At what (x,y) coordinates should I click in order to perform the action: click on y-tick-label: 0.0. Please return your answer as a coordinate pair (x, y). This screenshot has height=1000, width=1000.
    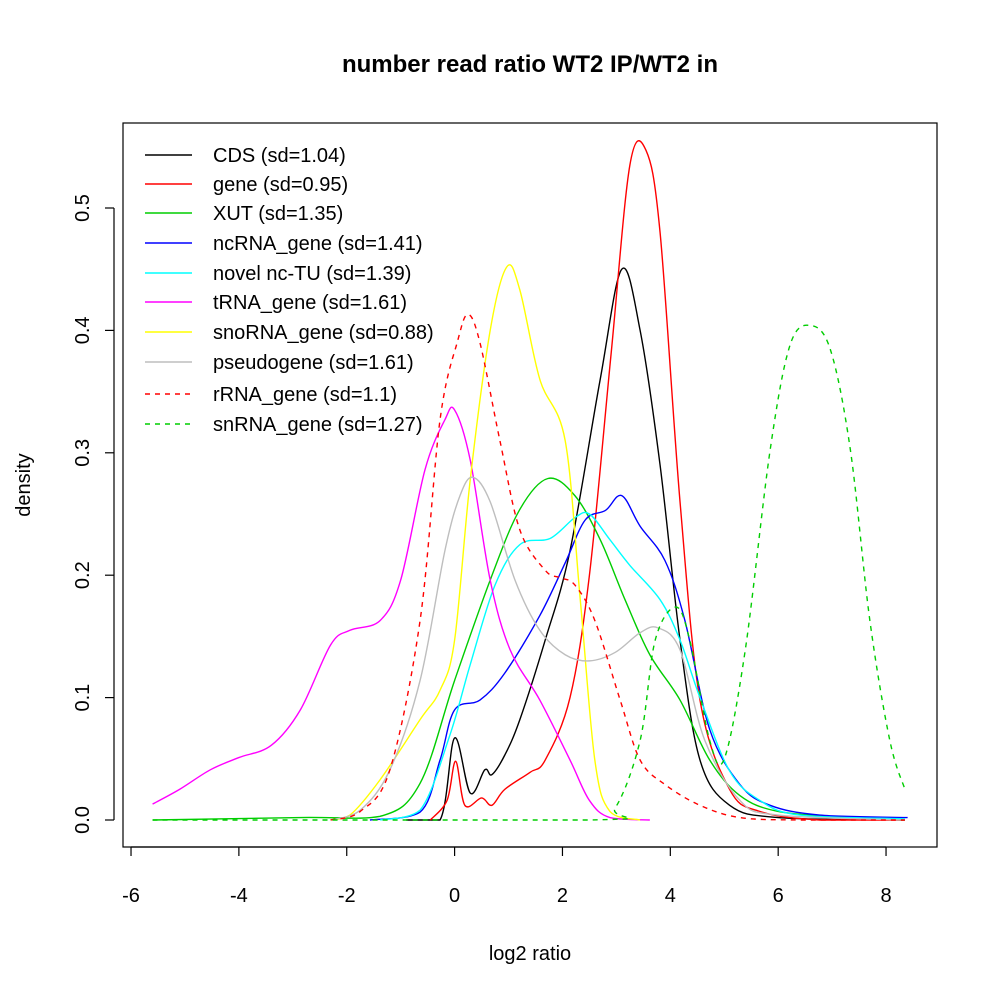
    Looking at the image, I should click on (83, 820).